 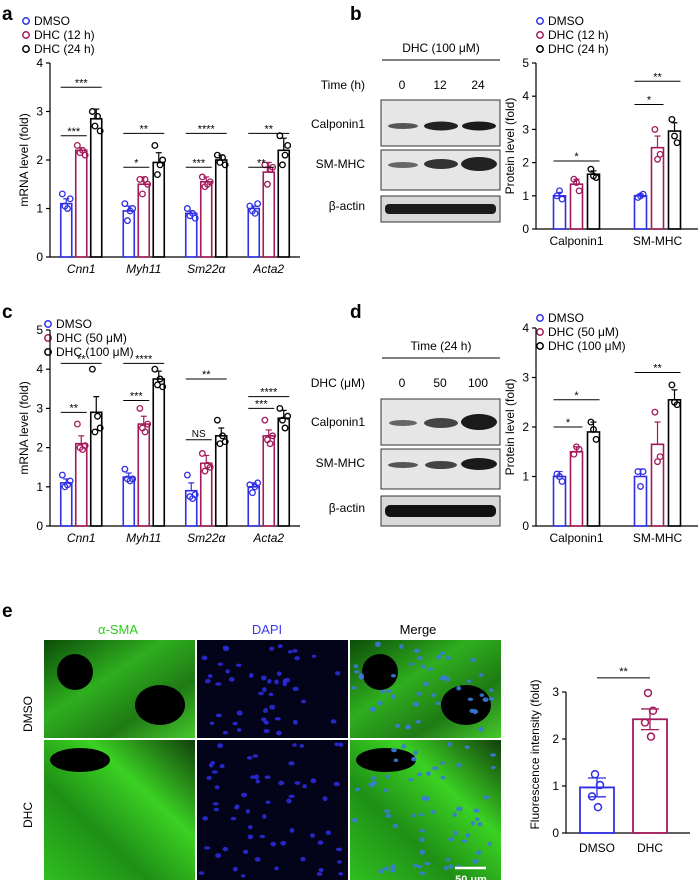 I want to click on legend-entry: DHC (12 h), so click(x=64, y=35).